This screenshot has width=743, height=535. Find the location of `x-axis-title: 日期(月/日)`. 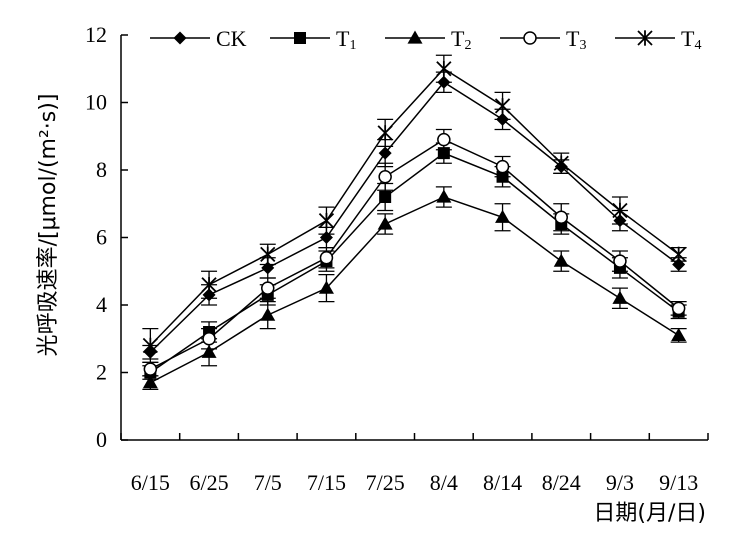

x-axis-title: 日期(月/日) is located at coordinates (649, 513).